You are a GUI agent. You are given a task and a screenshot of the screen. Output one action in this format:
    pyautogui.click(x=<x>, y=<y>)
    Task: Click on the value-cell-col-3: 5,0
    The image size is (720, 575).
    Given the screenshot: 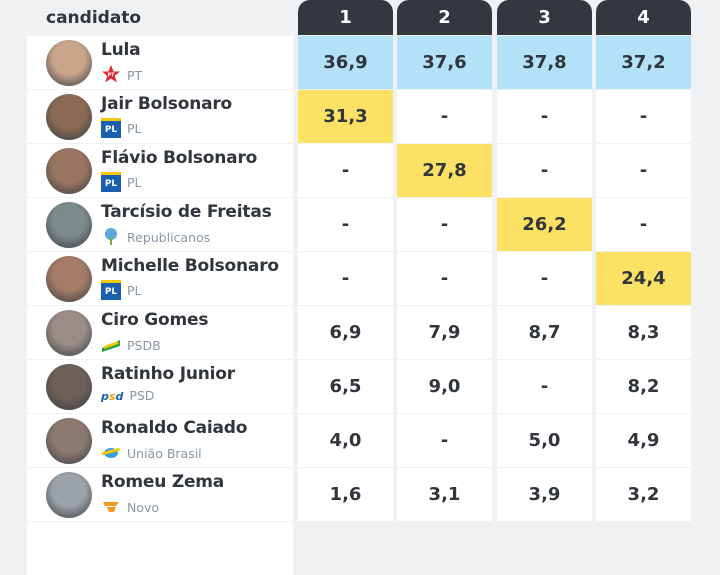 What is the action you would take?
    pyautogui.click(x=544, y=440)
    